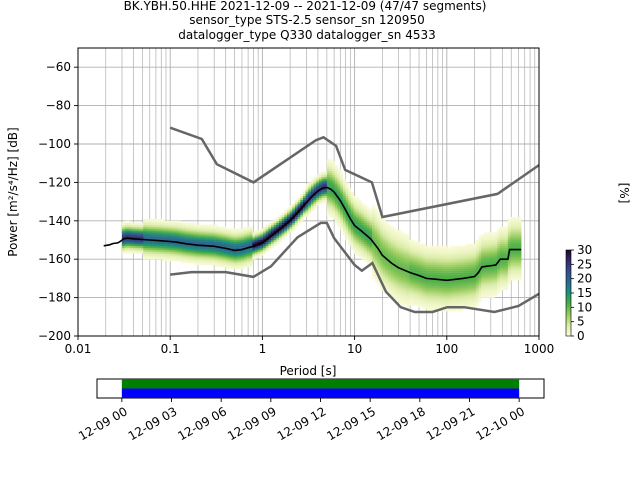 The width and height of the screenshot is (640, 480). I want to click on y-tick-label: −60, so click(58, 67).